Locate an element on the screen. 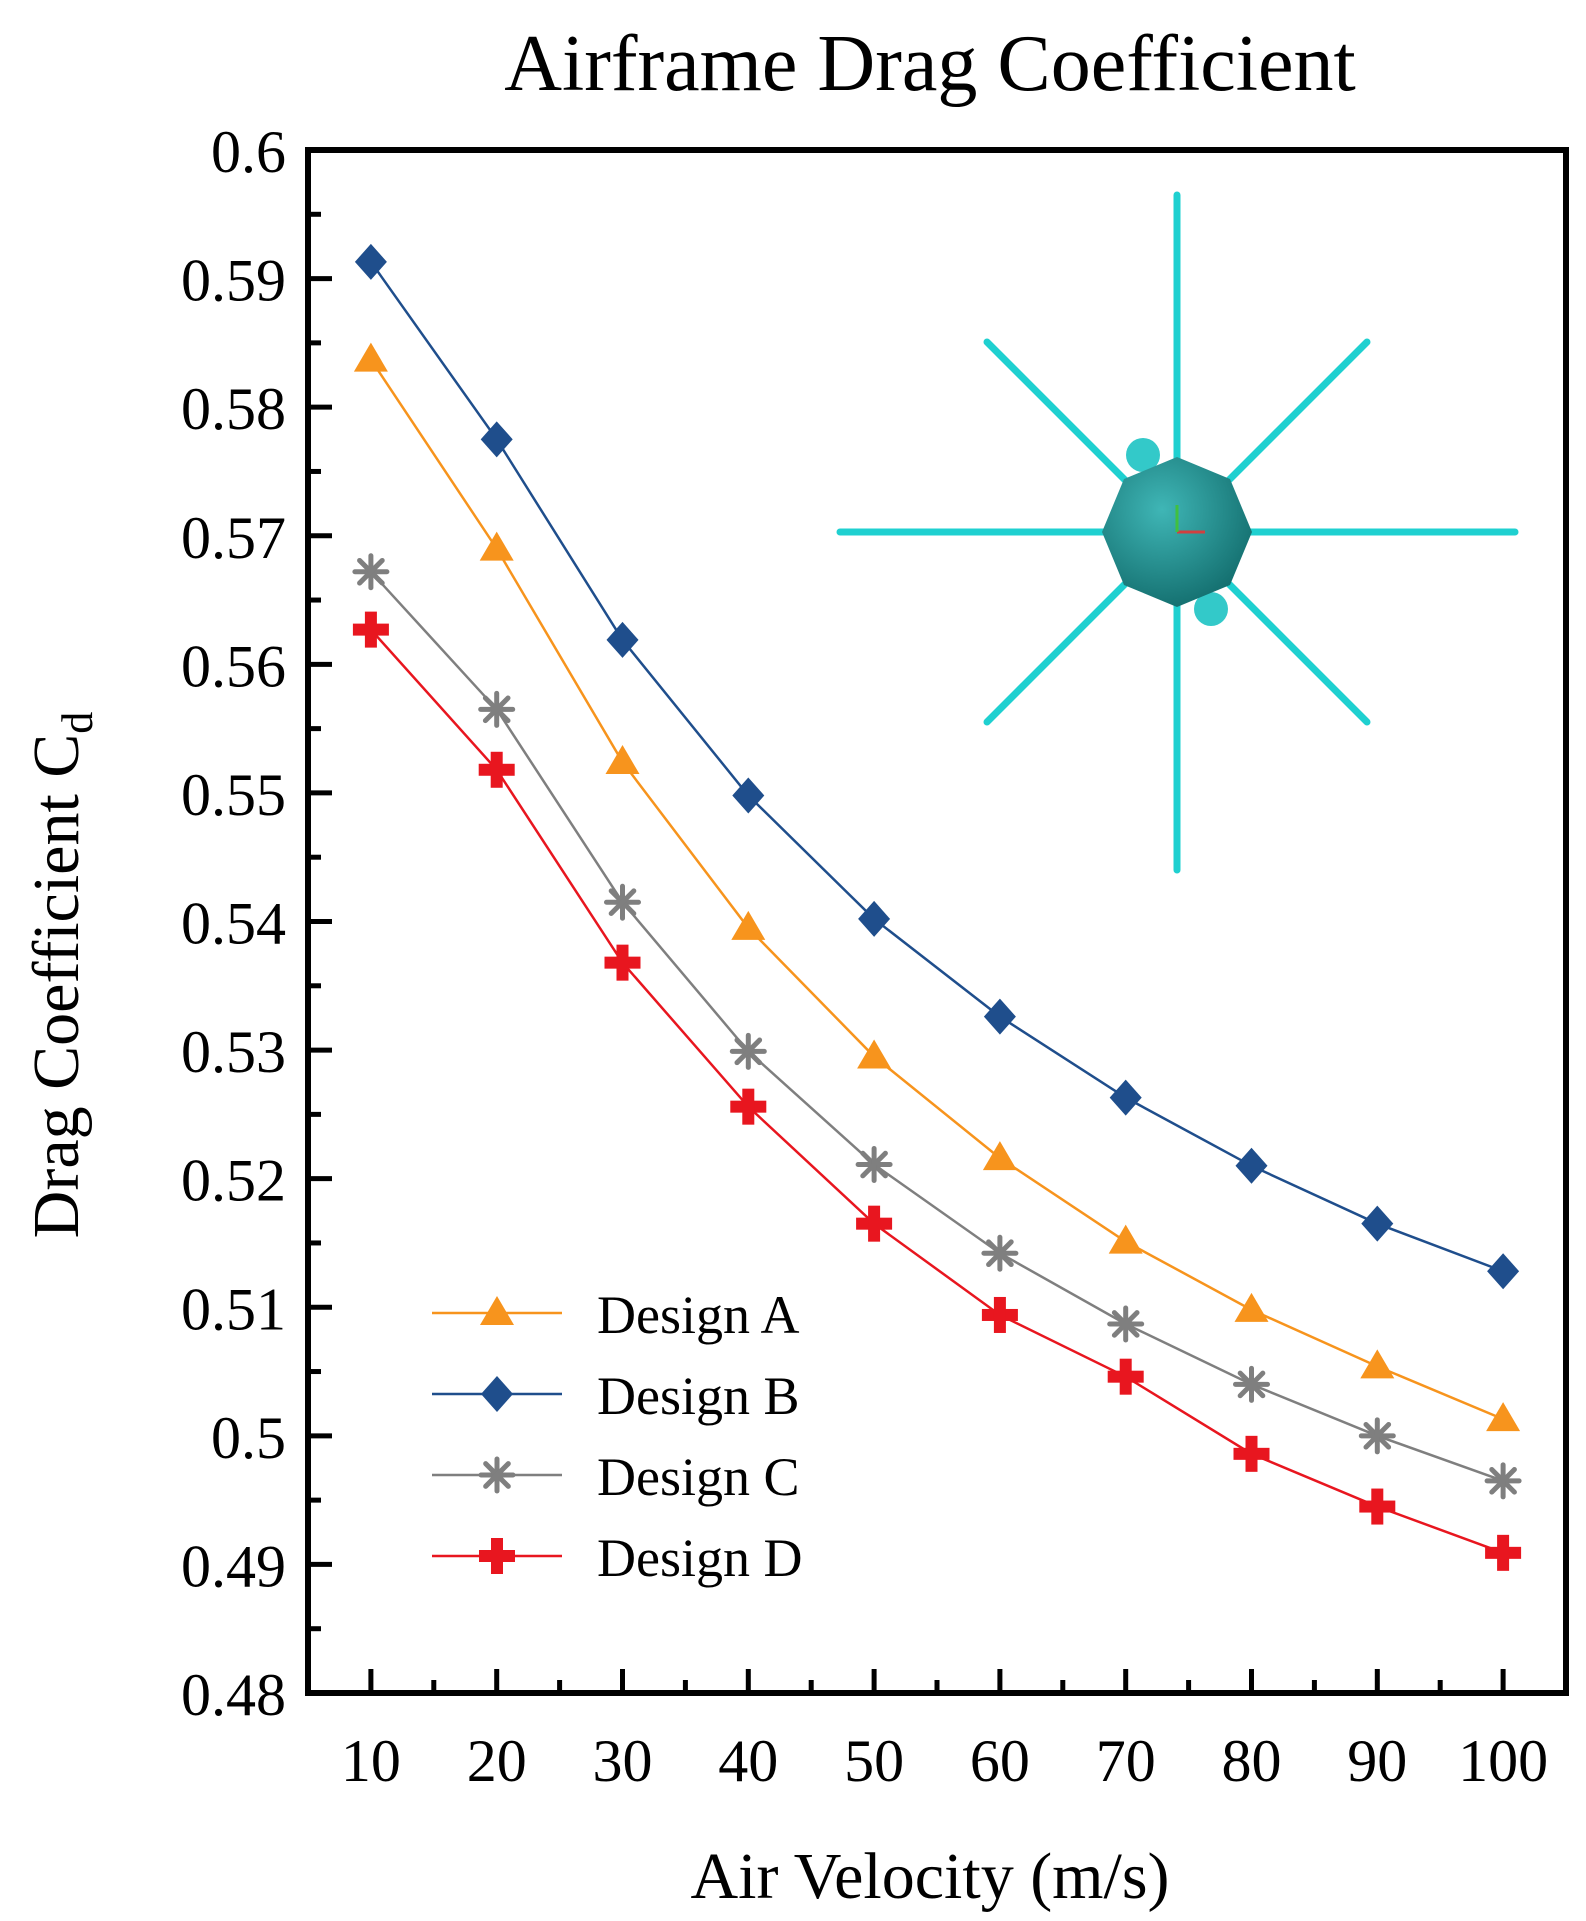 This screenshot has height=1921, width=1586. legend-label: Design C is located at coordinates (698, 1477).